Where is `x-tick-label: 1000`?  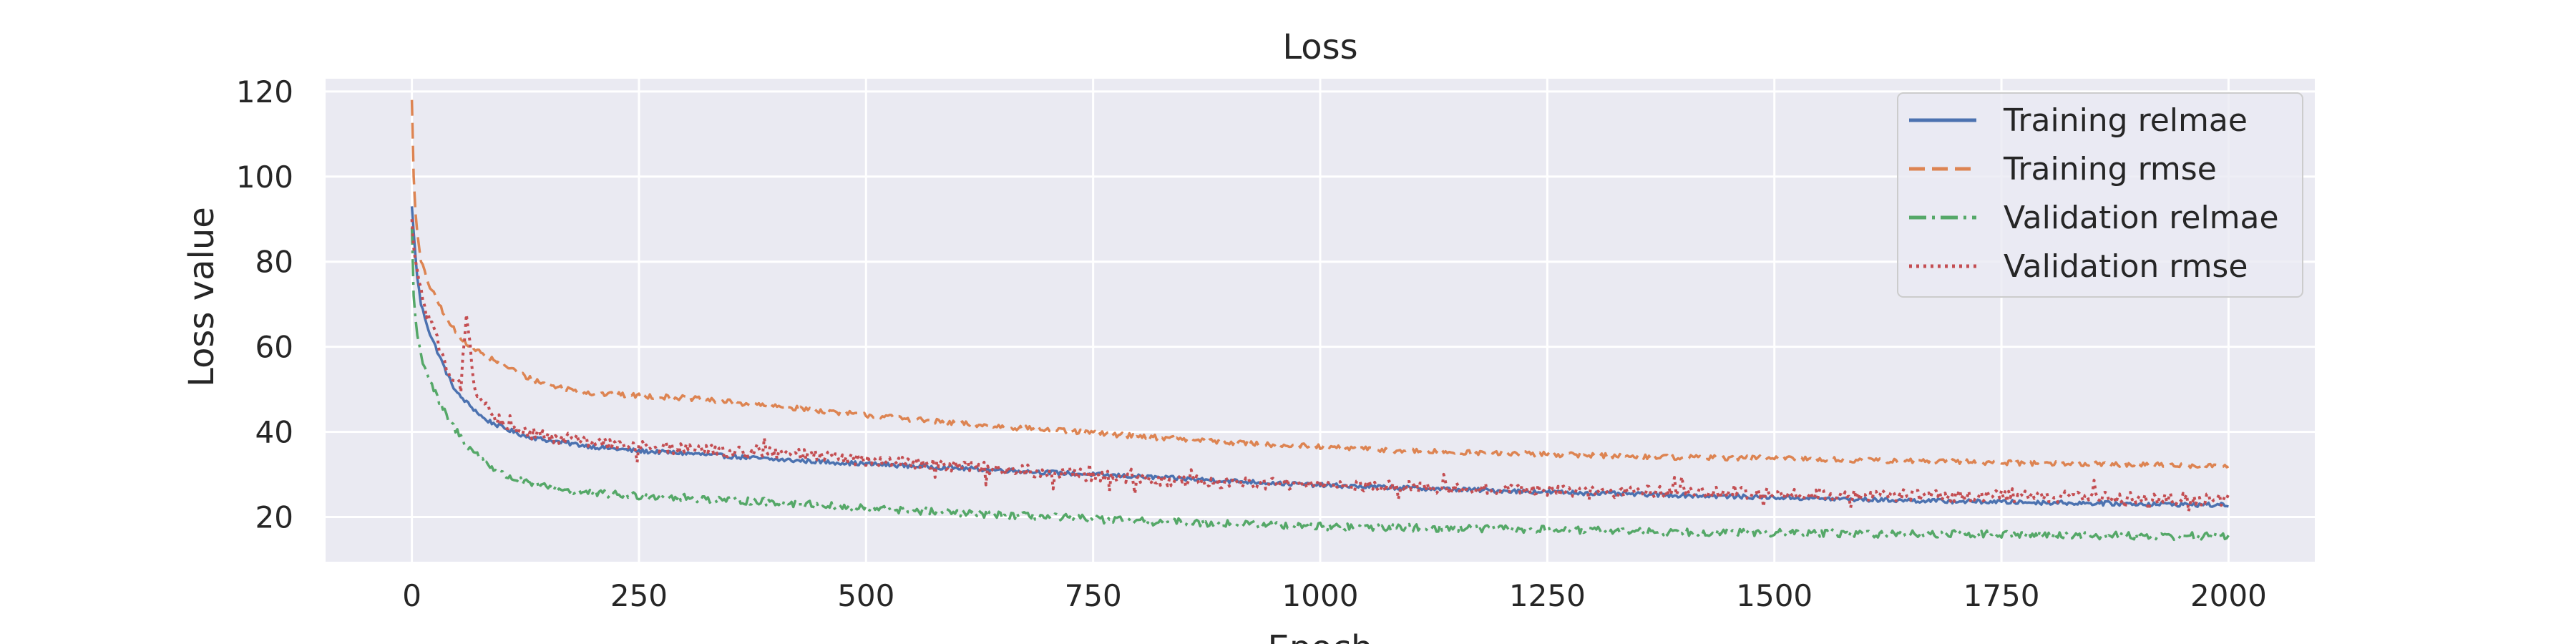
x-tick-label: 1000 is located at coordinates (1320, 595).